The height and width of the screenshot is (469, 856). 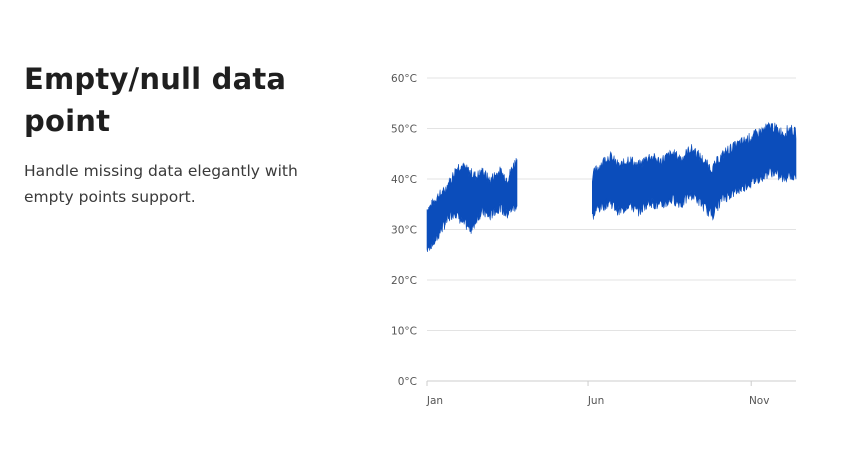 I want to click on x-tick-label: Jun, so click(x=595, y=401).